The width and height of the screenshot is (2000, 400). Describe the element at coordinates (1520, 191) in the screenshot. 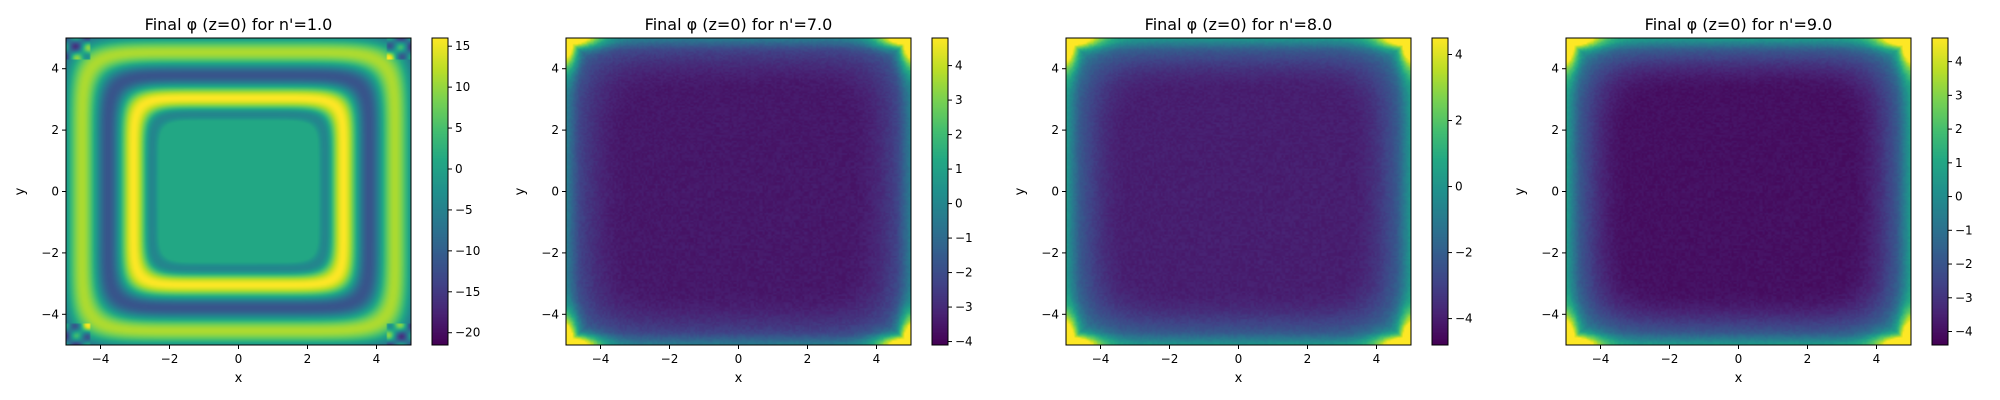

I see `y-axis-label-4: y` at that location.